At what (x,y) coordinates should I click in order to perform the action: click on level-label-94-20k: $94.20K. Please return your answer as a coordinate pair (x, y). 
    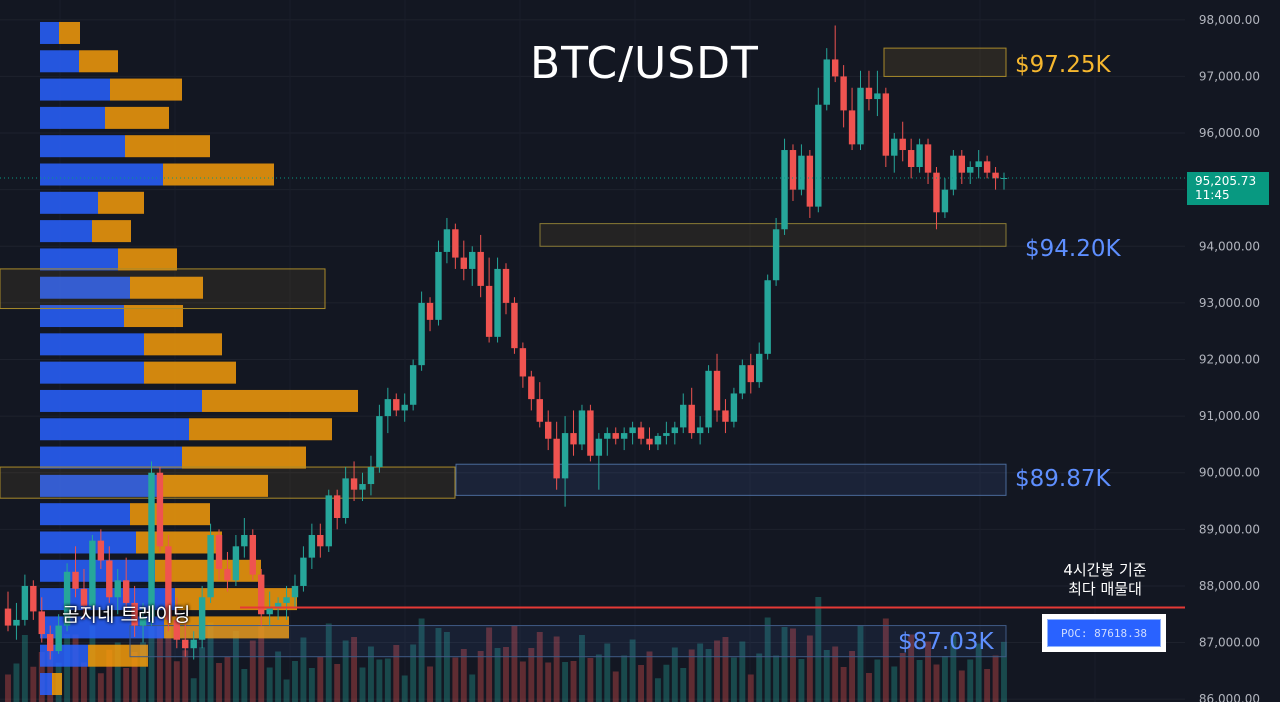
    Looking at the image, I should click on (1073, 249).